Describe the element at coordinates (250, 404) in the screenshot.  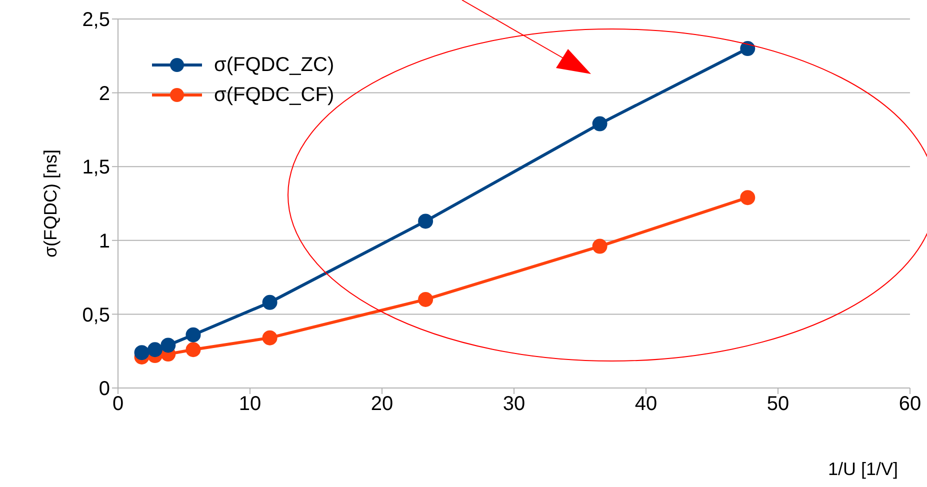
I see `x-tick-label: 10` at that location.